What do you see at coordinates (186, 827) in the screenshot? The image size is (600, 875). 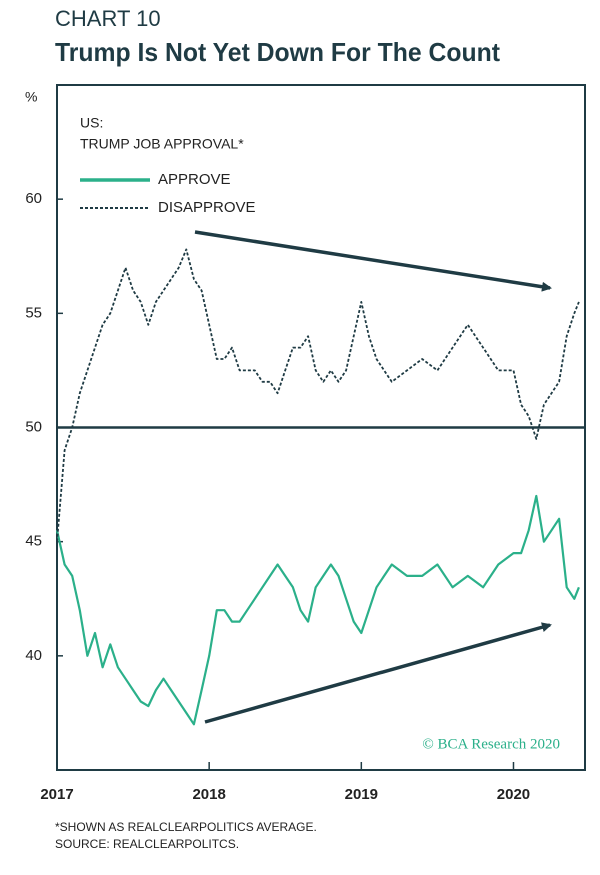 I see `footnote: *SHOWN AS REALCLEARPOLITICS AVERAGE.` at bounding box center [186, 827].